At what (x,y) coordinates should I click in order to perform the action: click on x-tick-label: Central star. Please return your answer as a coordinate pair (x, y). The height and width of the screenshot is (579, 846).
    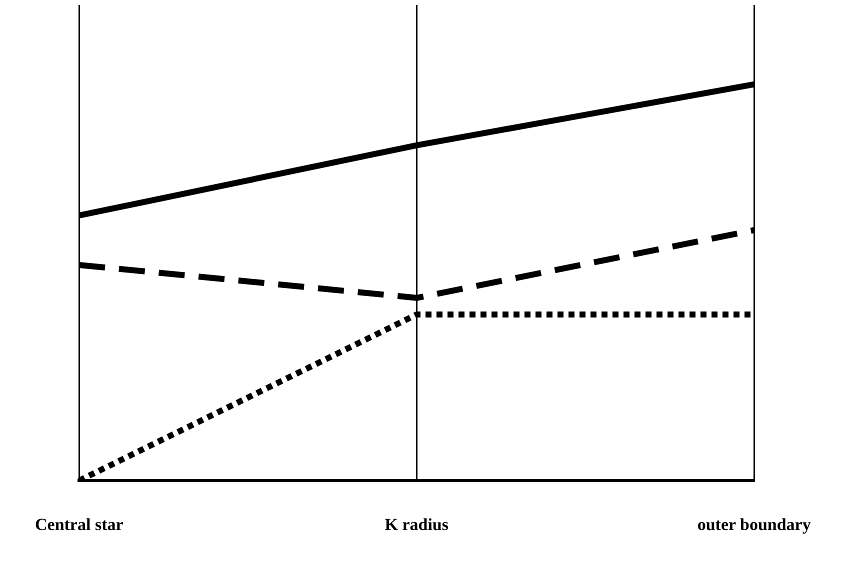
    Looking at the image, I should click on (79, 524).